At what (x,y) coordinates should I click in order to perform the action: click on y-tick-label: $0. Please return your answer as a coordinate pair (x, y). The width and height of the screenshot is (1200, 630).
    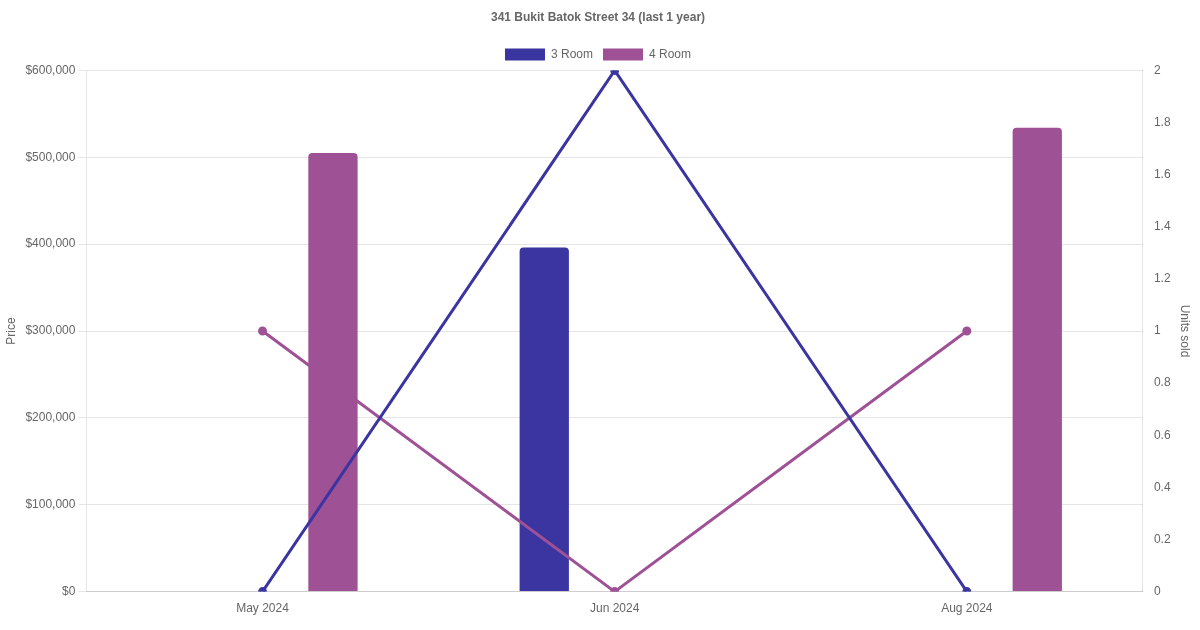
    Looking at the image, I should click on (69, 590).